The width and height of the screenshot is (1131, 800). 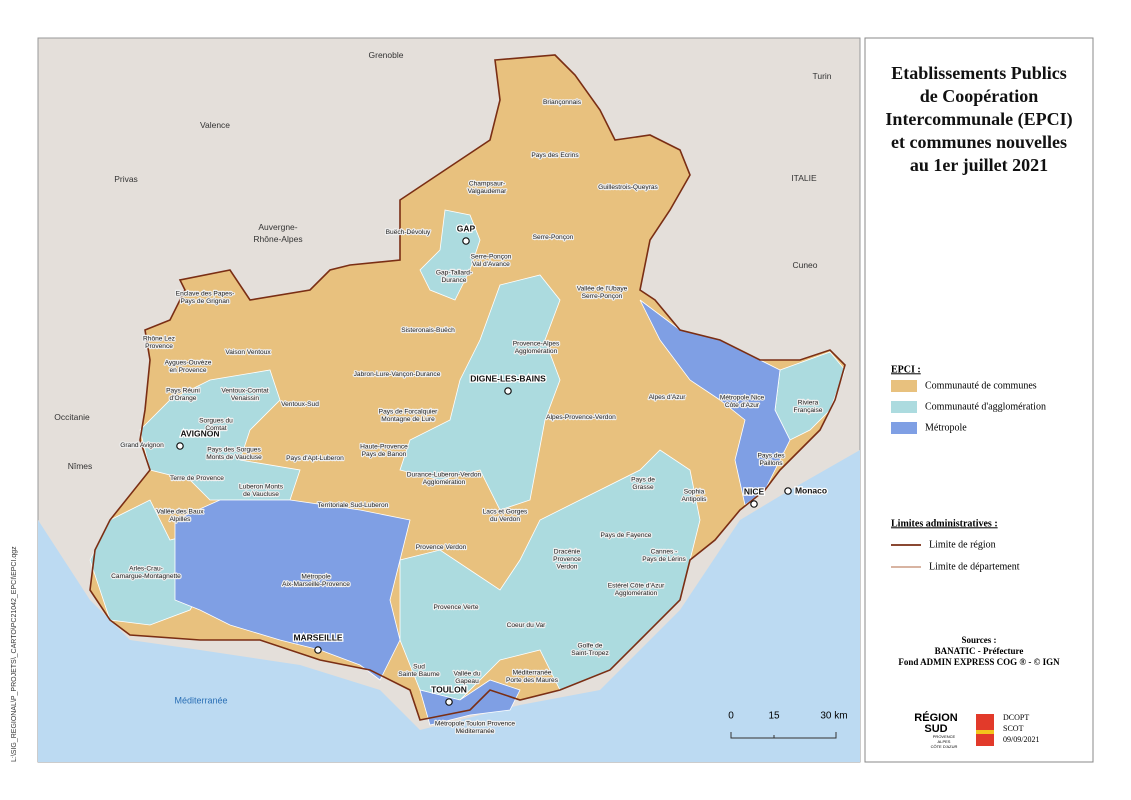 I want to click on epci-label-line: Champsaur-, so click(x=487, y=183).